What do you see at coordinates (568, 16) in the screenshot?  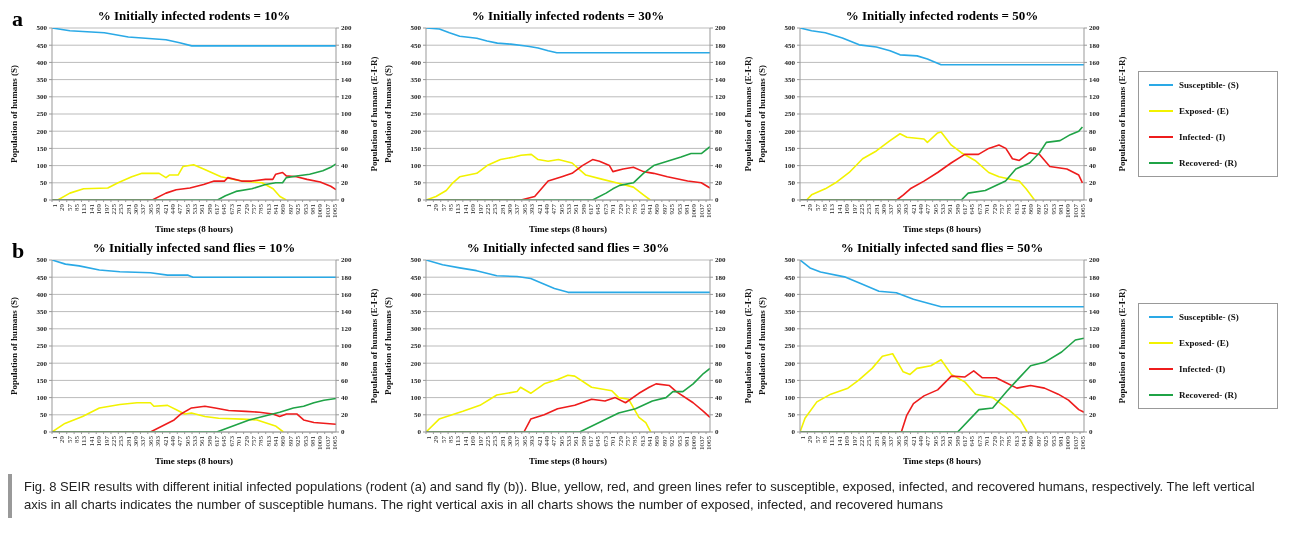 I see `chart-title: % Initially infected rodents = 30%` at bounding box center [568, 16].